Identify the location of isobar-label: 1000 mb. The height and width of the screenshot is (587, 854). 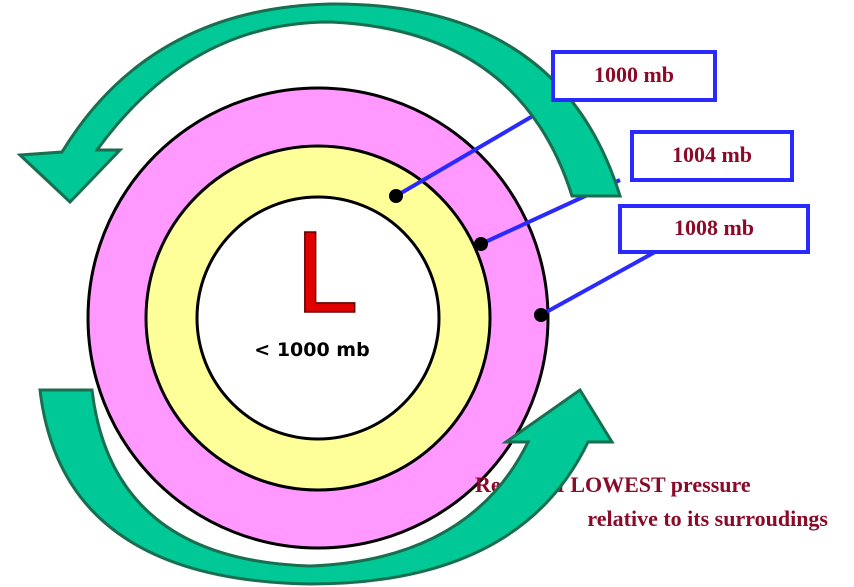
(634, 74).